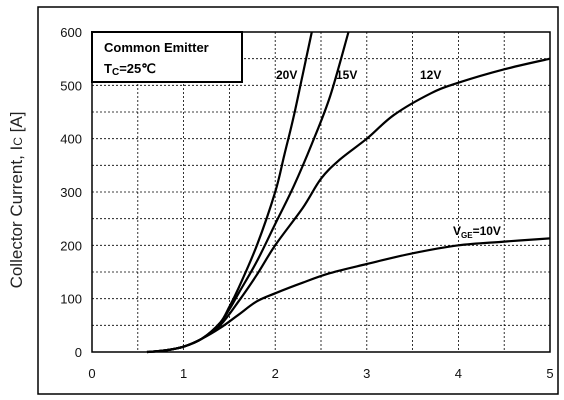 This screenshot has width=564, height=400. What do you see at coordinates (71, 32) in the screenshot?
I see `y-tick-label: 600` at bounding box center [71, 32].